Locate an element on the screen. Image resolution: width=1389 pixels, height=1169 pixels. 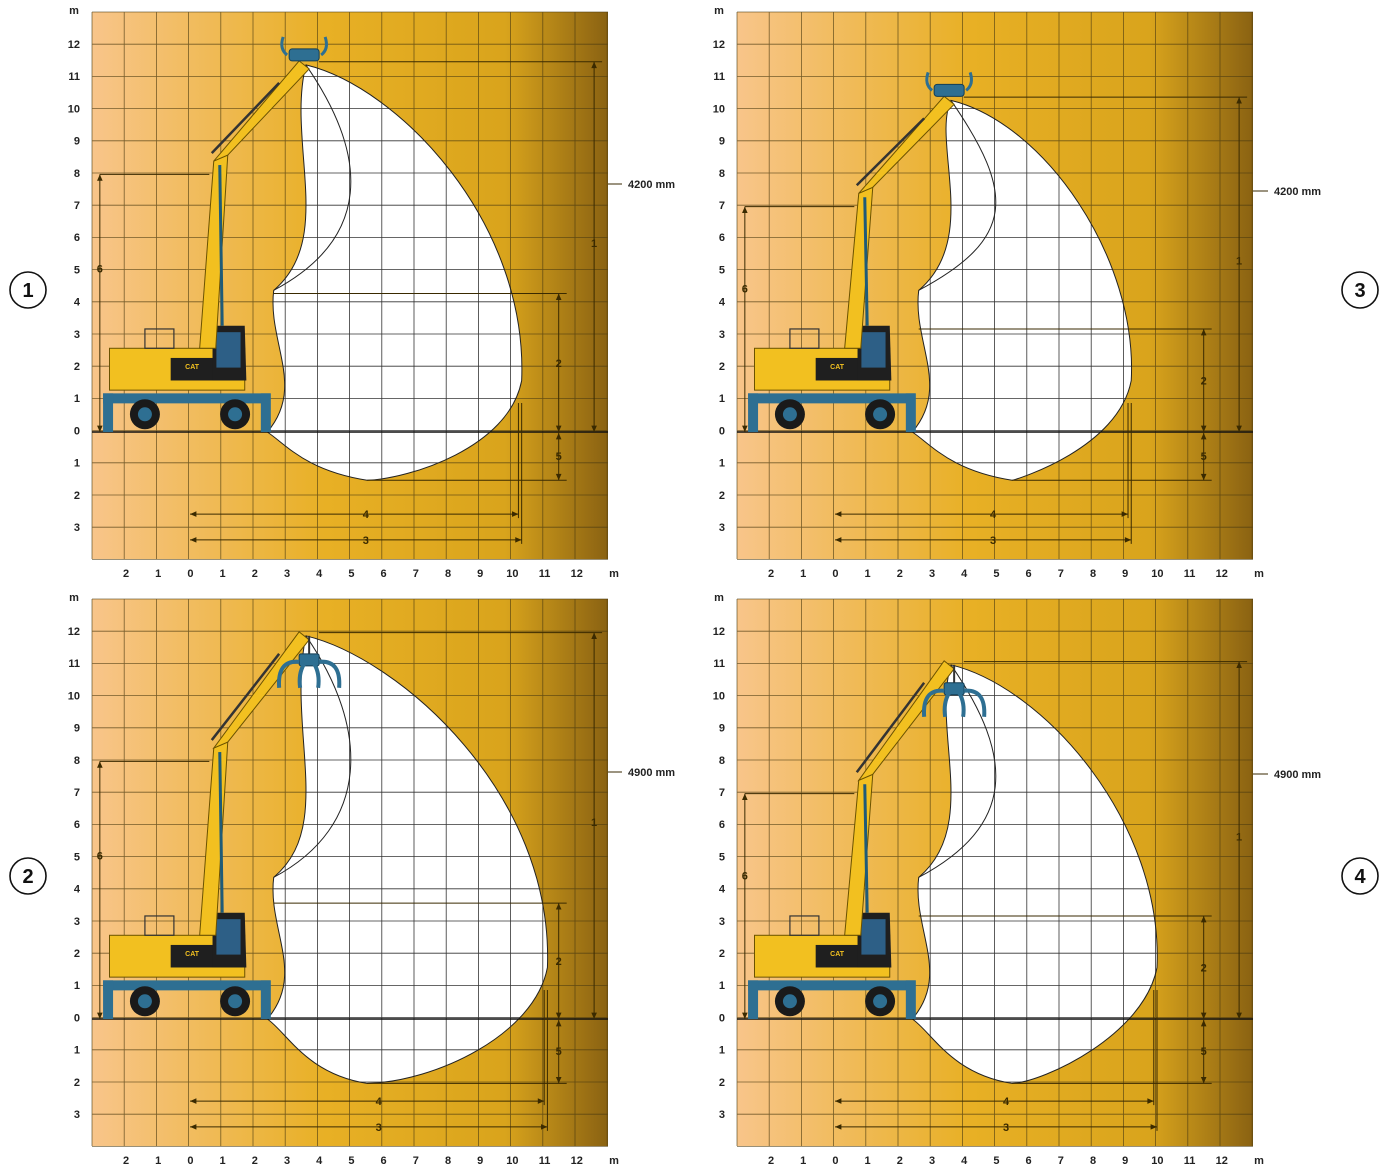
panel-badge-number: 3 is located at coordinates (1359, 291).